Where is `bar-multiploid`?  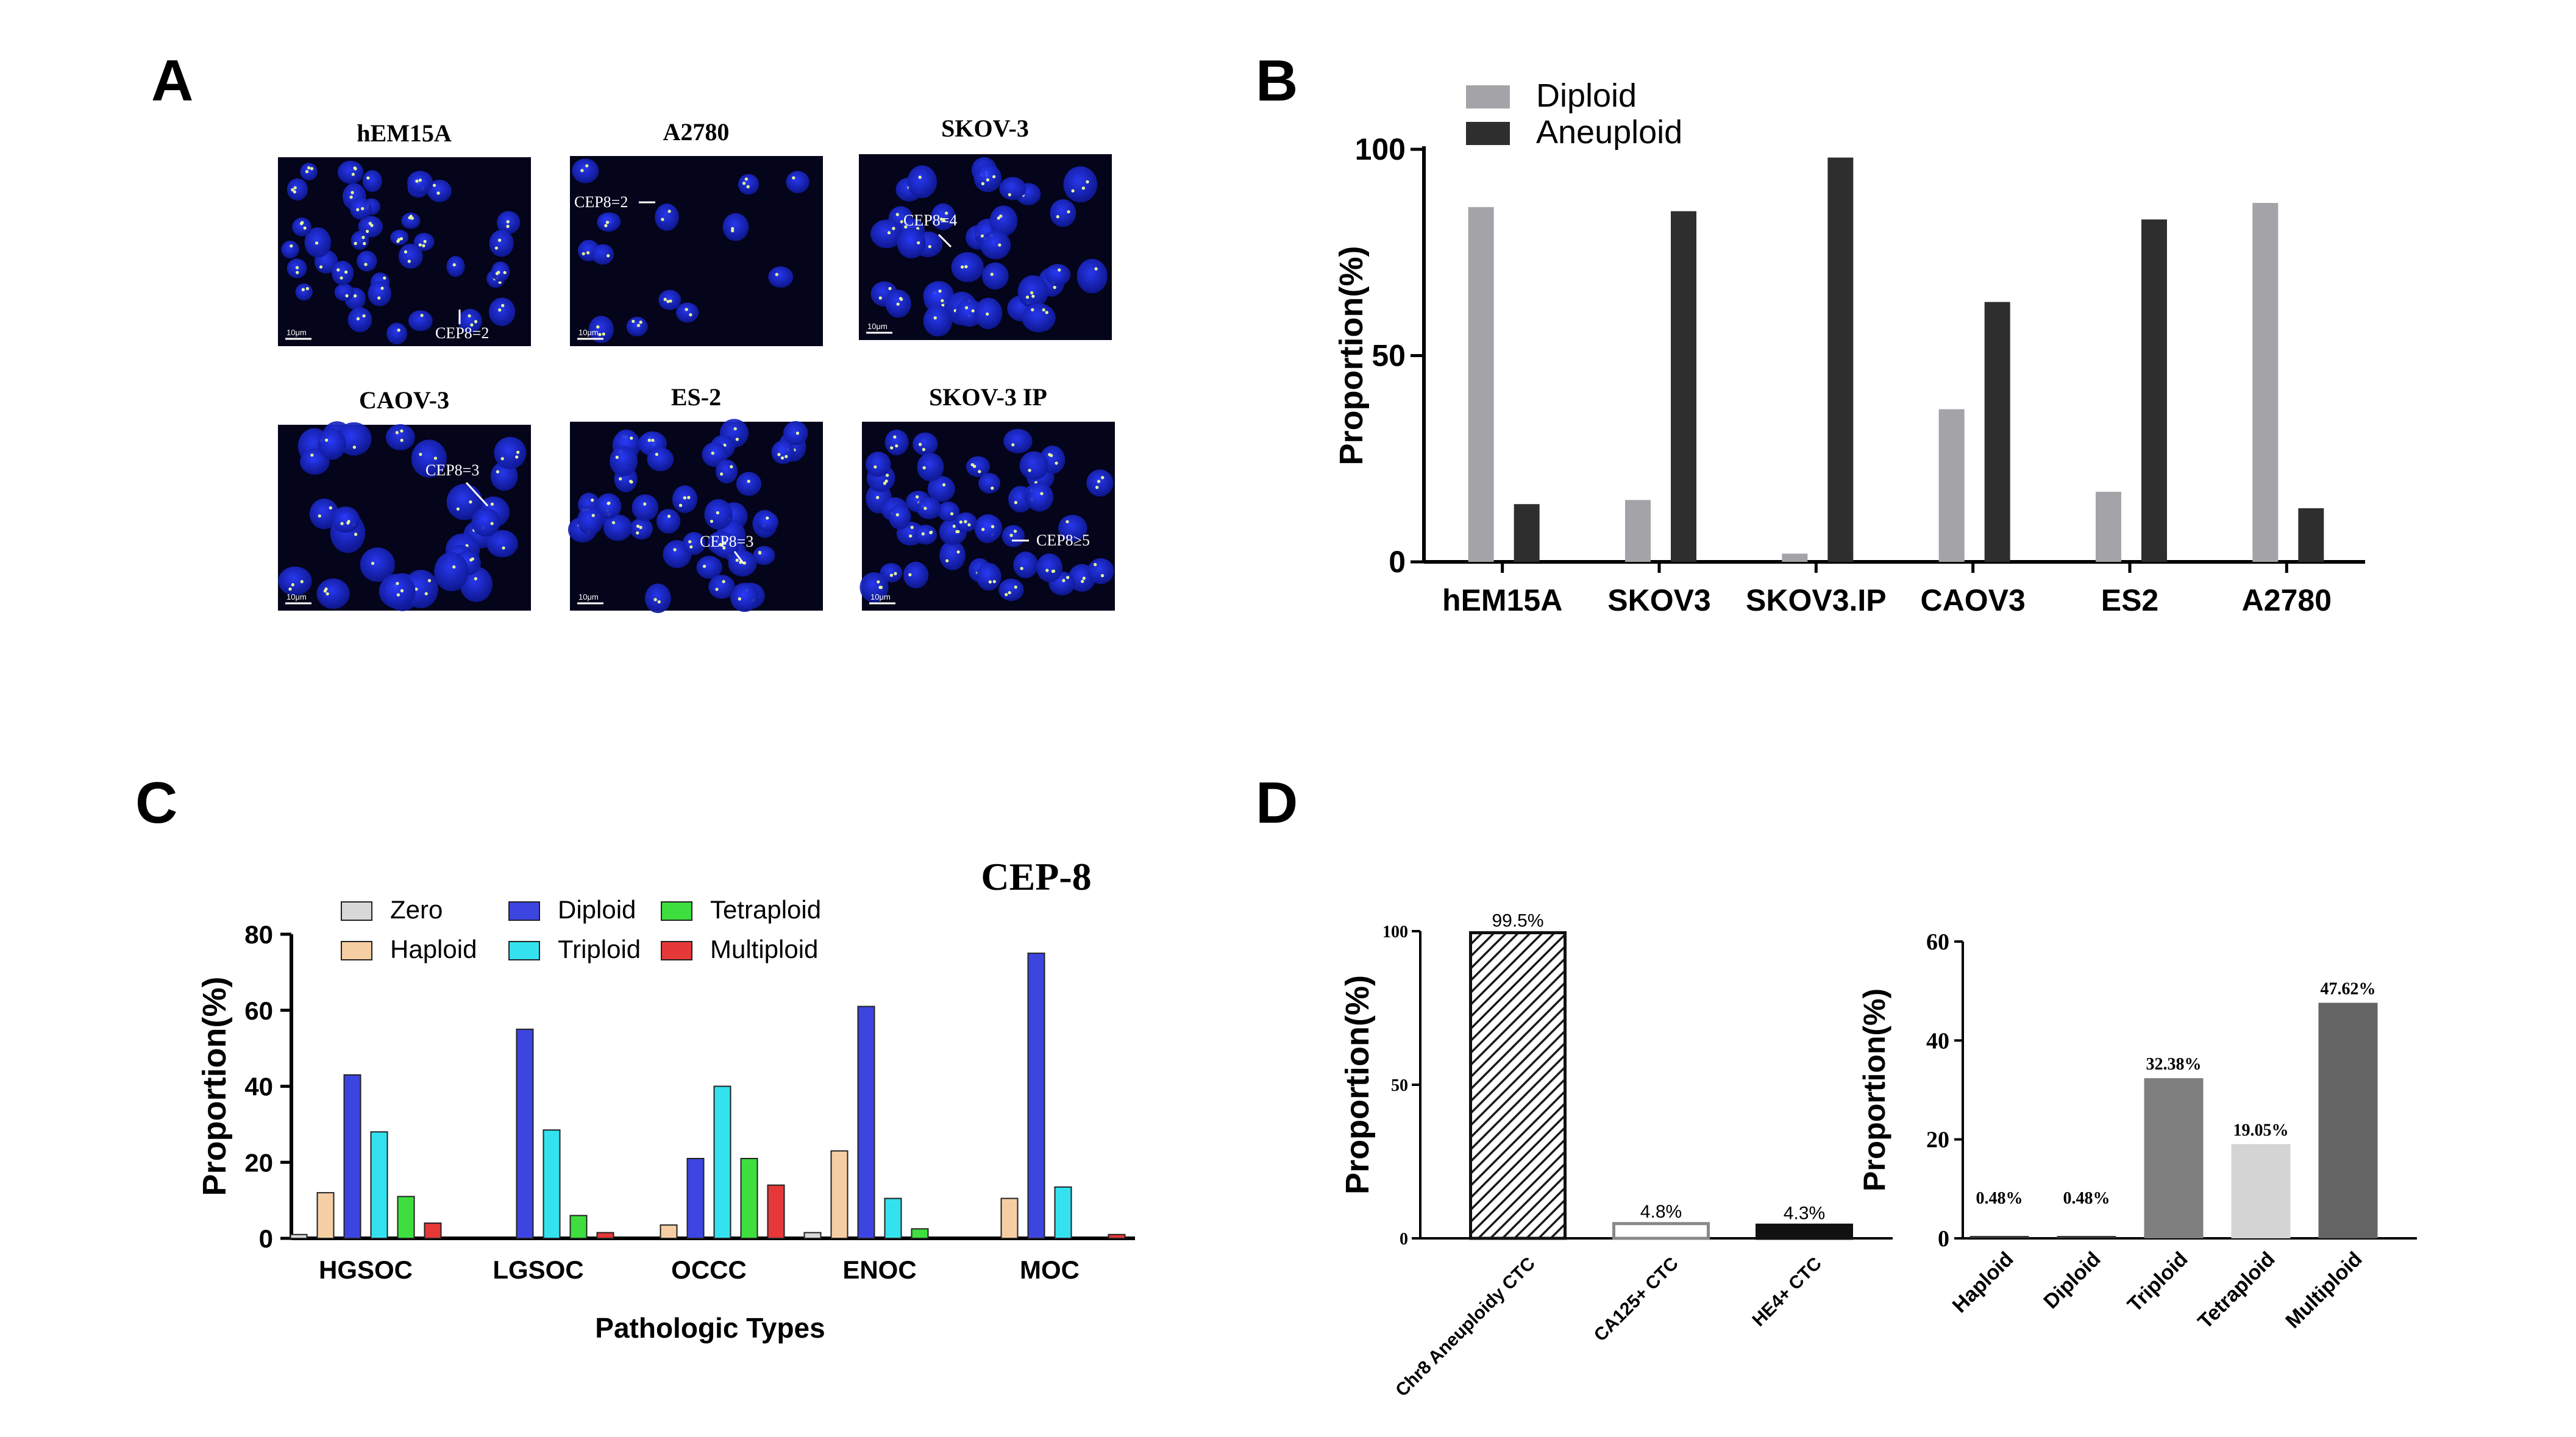
bar-multiploid is located at coordinates (433, 1231).